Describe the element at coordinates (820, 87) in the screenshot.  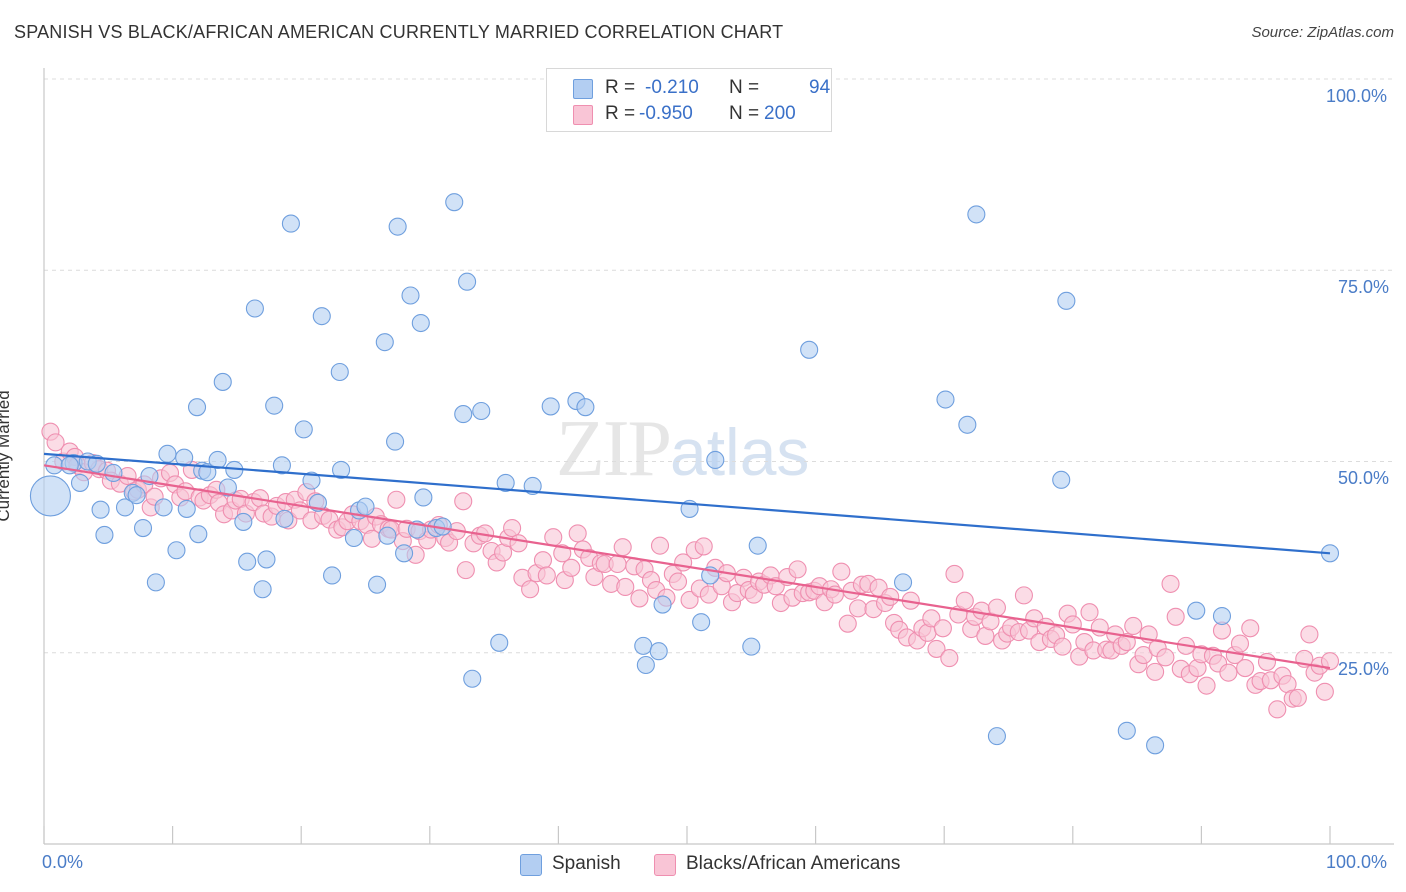
I see `legend-n-value: 94` at that location.